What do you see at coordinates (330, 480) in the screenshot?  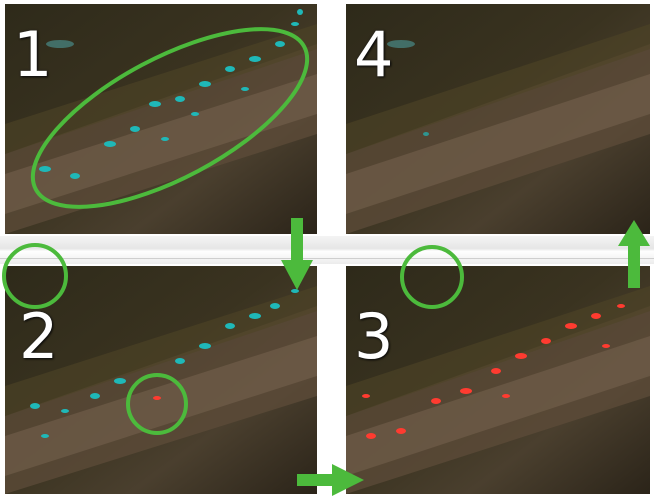 I see `arrow-right-icon` at bounding box center [330, 480].